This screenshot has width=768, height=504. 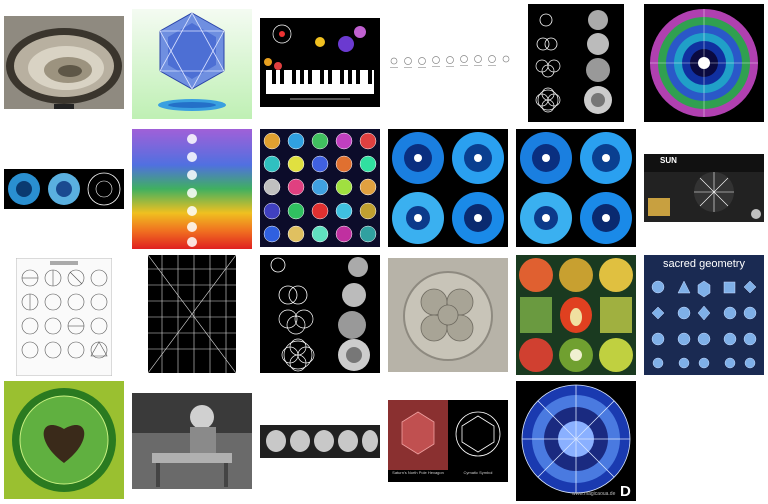 I want to click on thumbnail-r4c1, so click(x=64, y=440).